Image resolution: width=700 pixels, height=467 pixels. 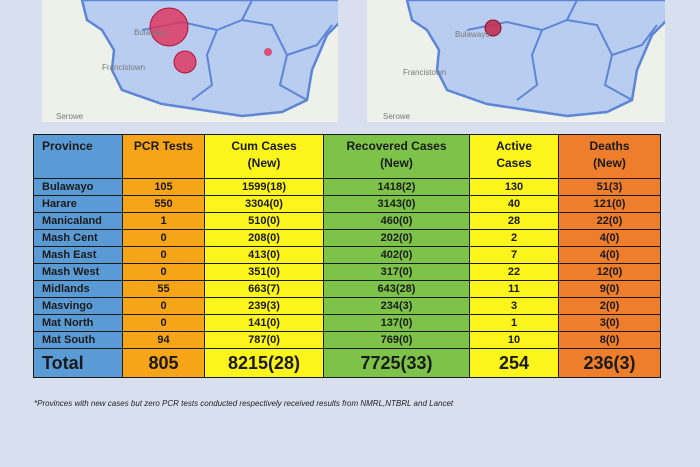 I want to click on cell-recovered-cases: 402(0), so click(x=396, y=255).